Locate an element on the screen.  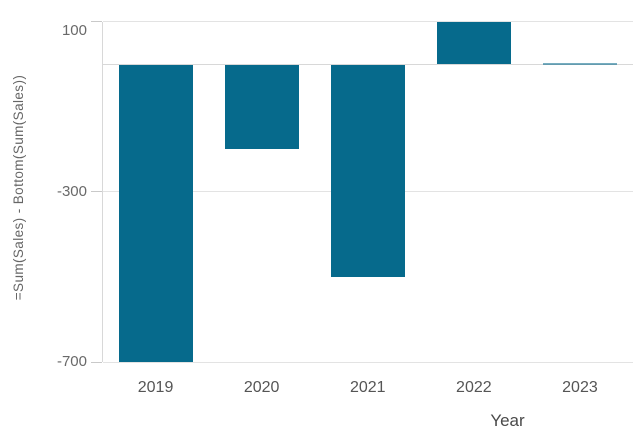
y-tick--300 is located at coordinates (96, 192).